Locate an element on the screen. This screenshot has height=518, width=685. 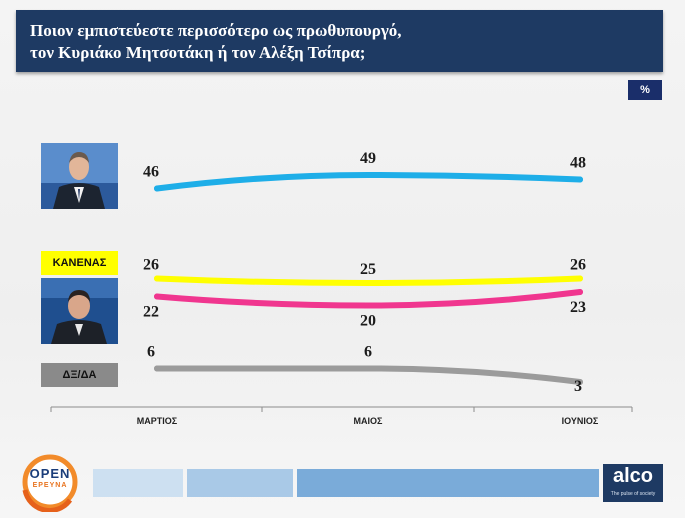
mitsotakis-portrait-icon is located at coordinates (79, 176).